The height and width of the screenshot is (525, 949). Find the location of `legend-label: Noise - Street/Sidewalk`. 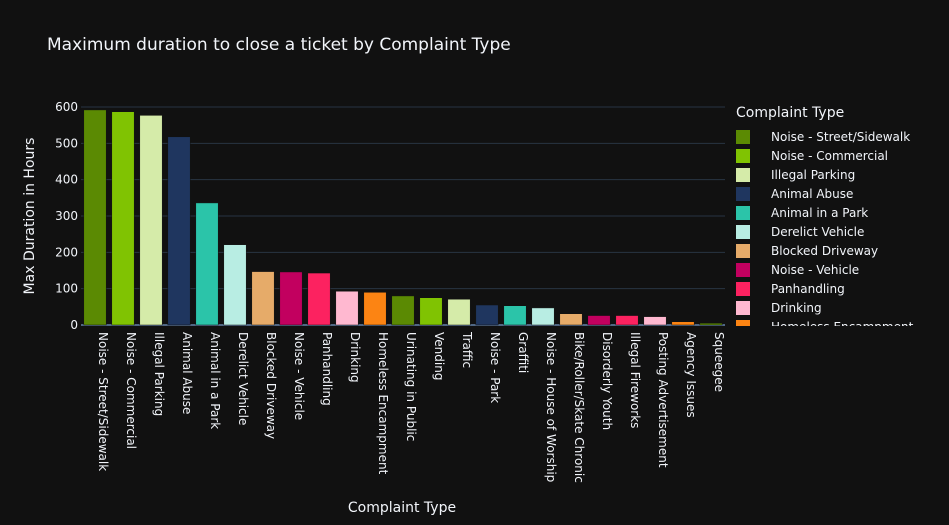

legend-label: Noise - Street/Sidewalk is located at coordinates (840, 137).